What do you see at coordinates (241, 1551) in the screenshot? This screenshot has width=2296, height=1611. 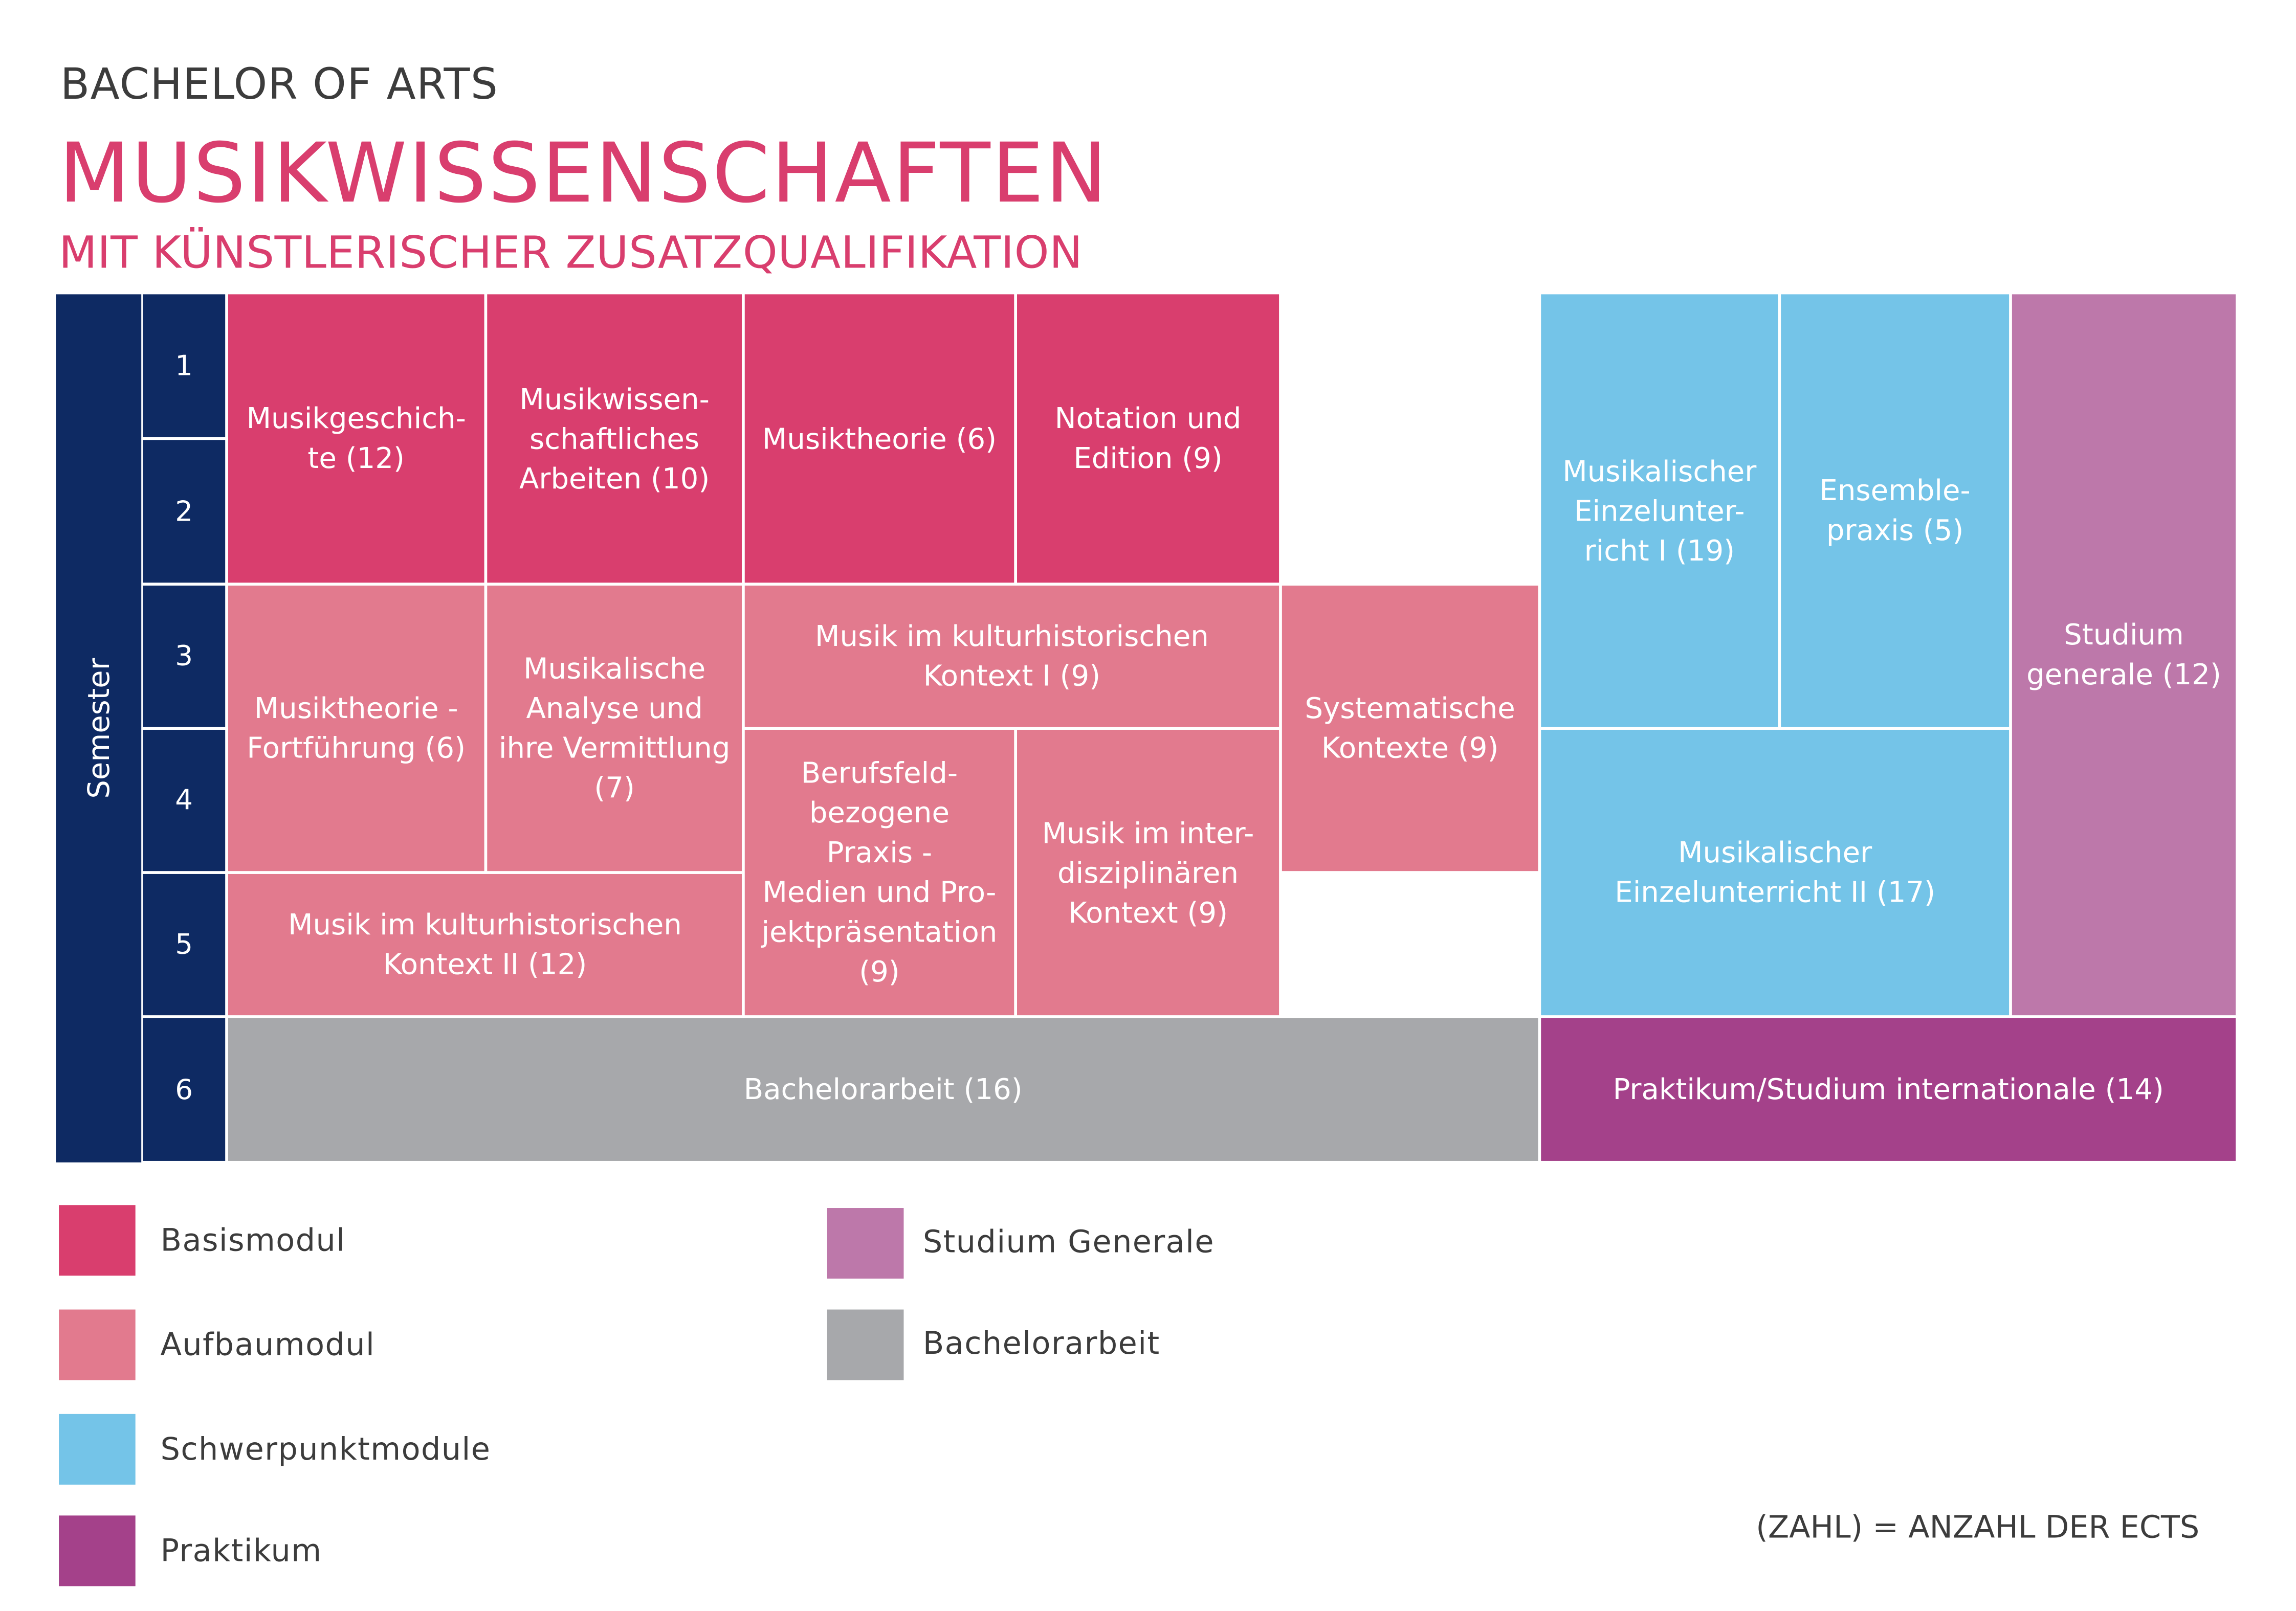 I see `legend-label: Praktikum` at bounding box center [241, 1551].